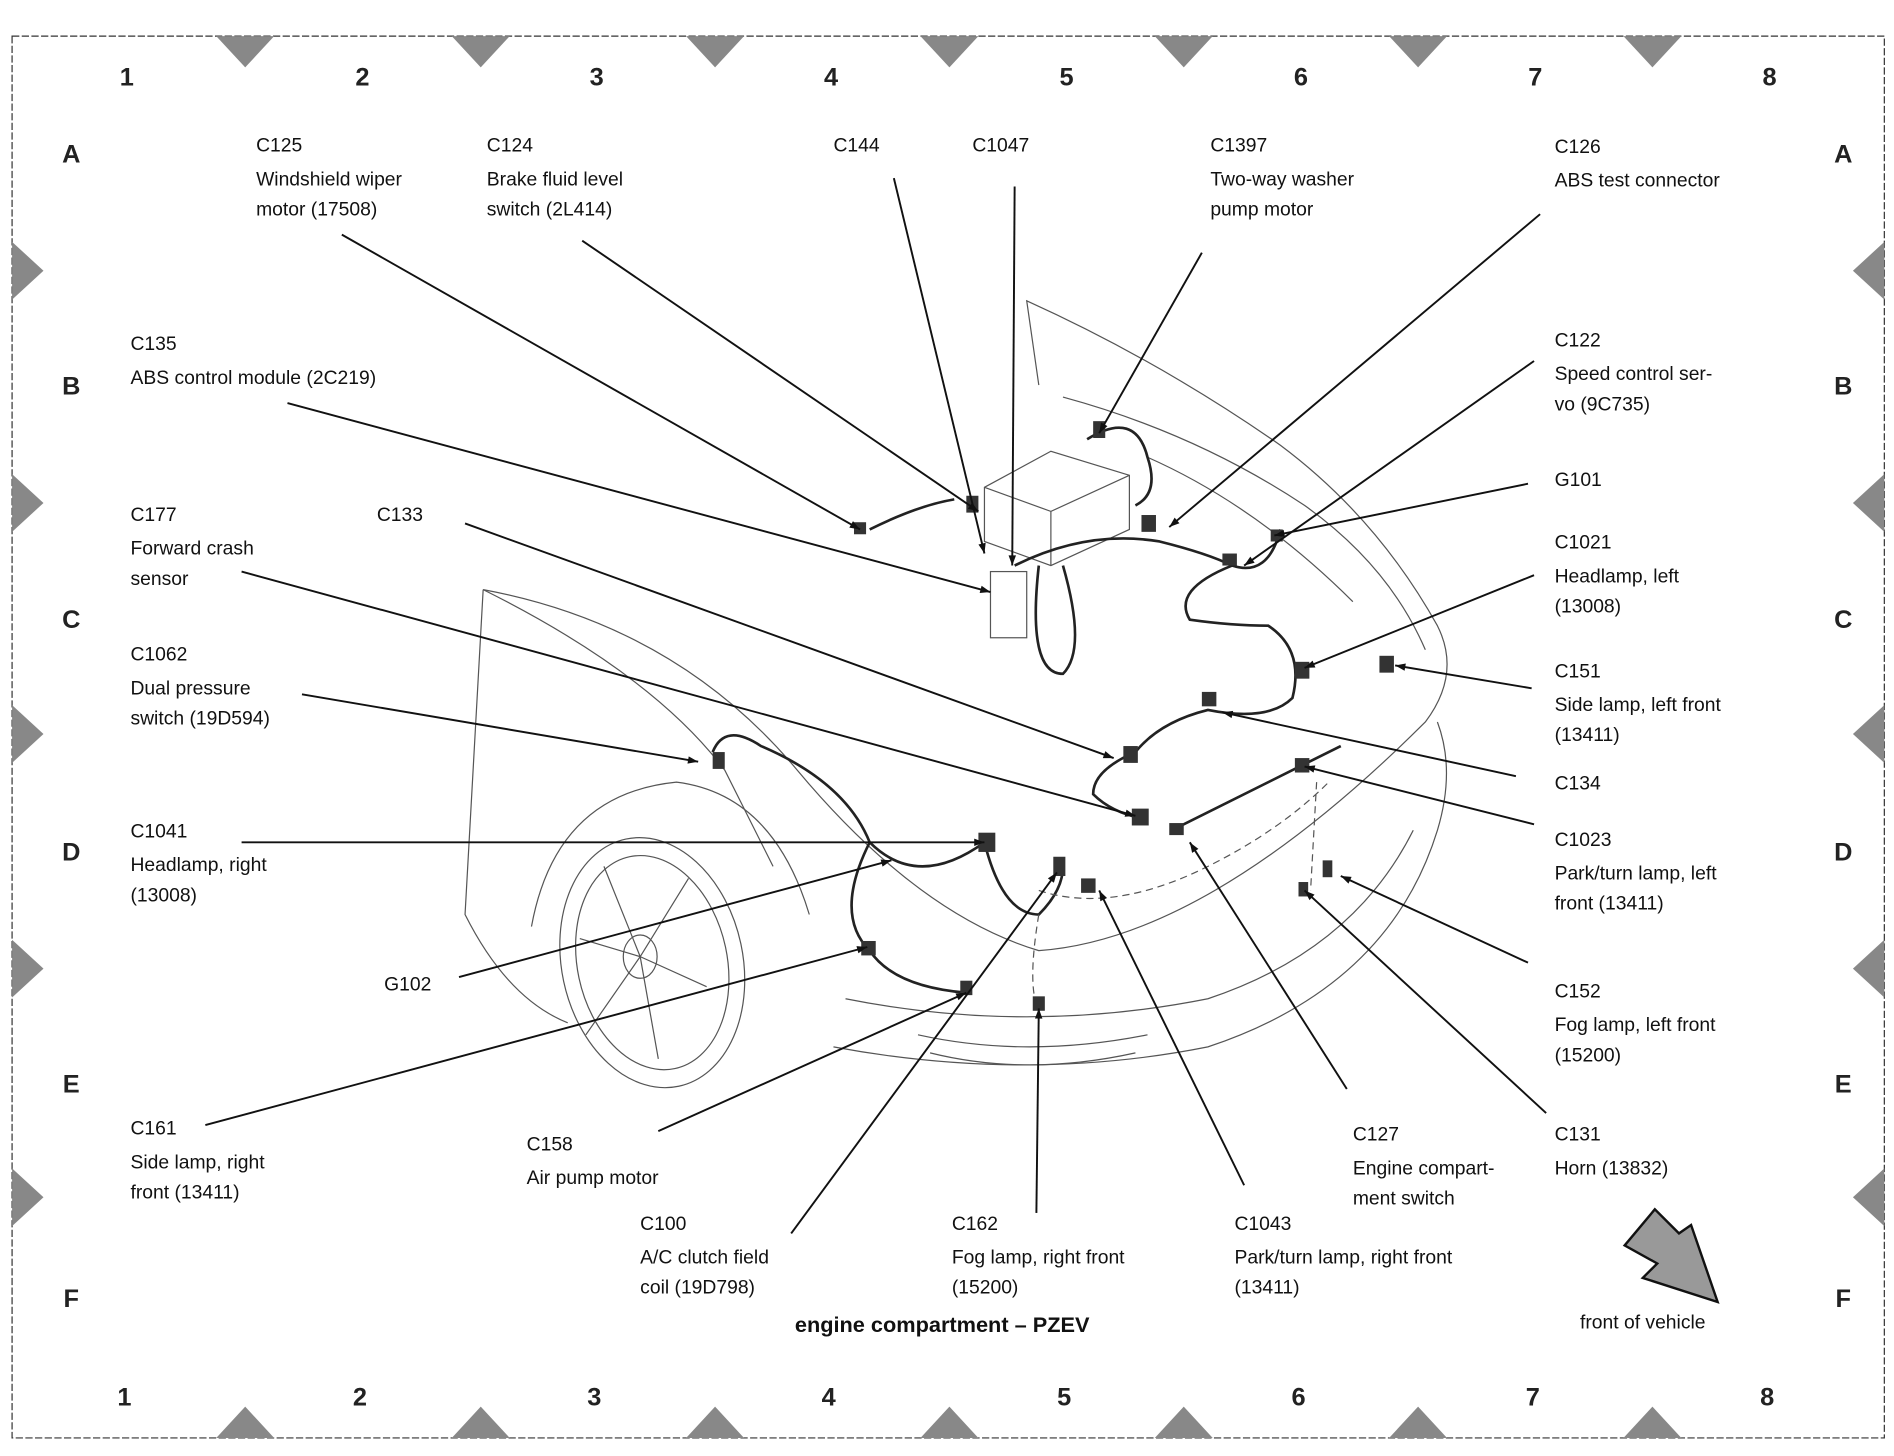  I want to click on callout-c177: C177 Forward crash sensor, so click(633, 661).